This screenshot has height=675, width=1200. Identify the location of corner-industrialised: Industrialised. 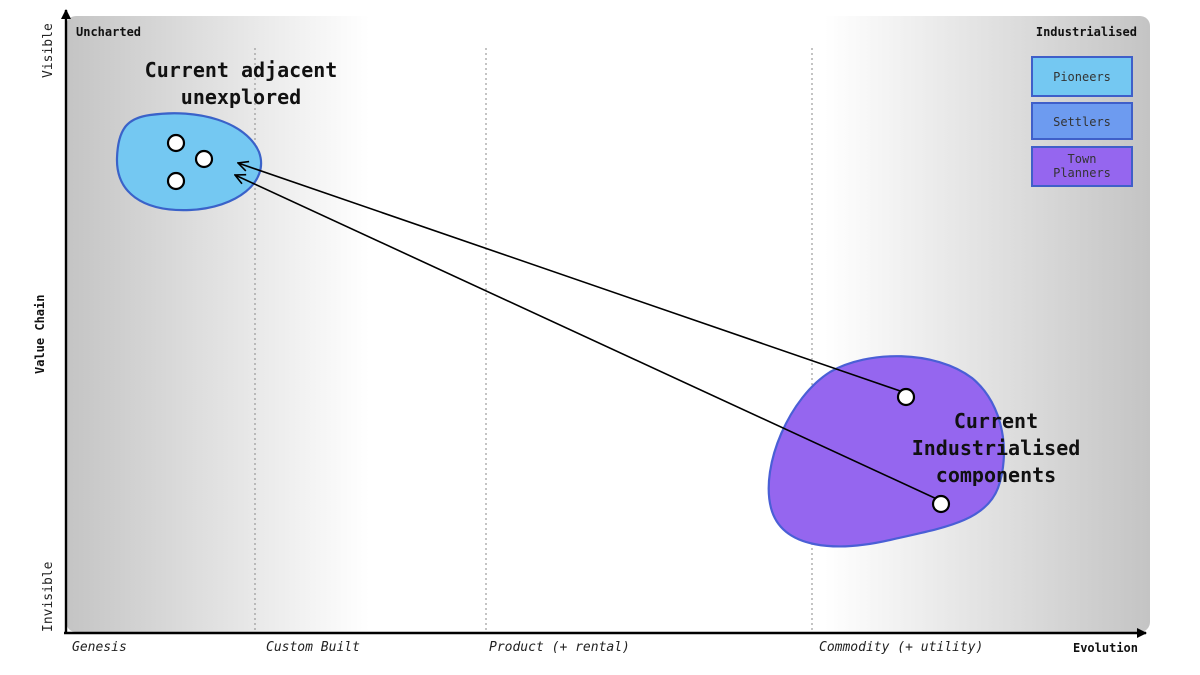
(1086, 32).